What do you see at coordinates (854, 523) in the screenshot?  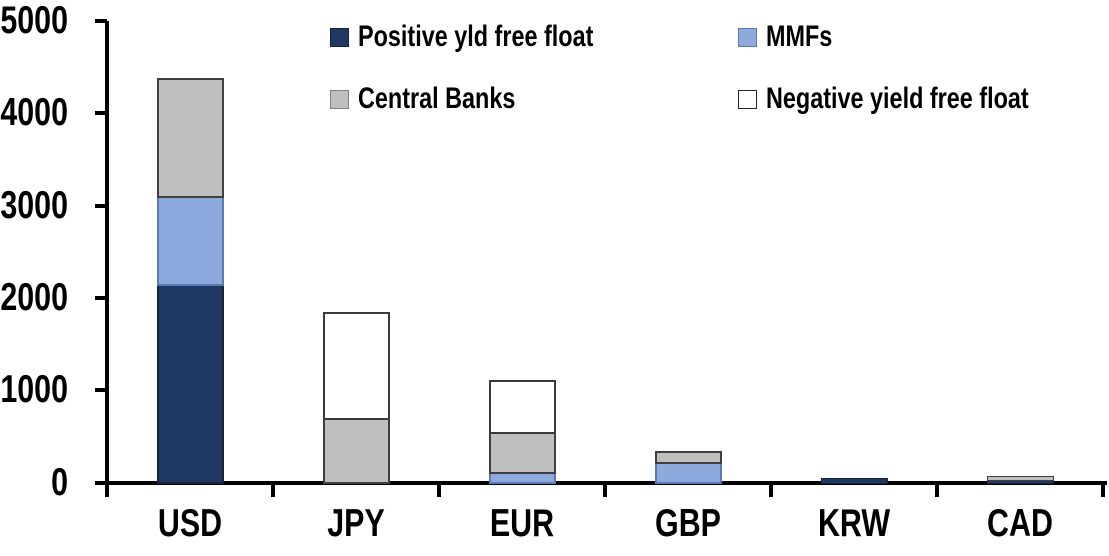 I see `x-category-label-krw: KRW` at bounding box center [854, 523].